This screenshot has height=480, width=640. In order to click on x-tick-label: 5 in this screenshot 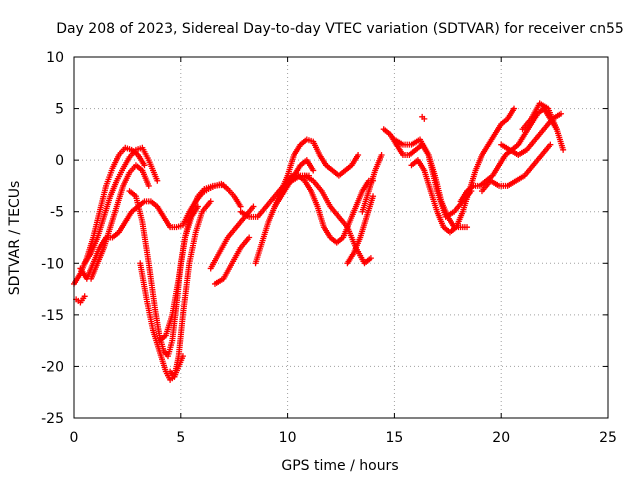, I will do `click(180, 438)`.